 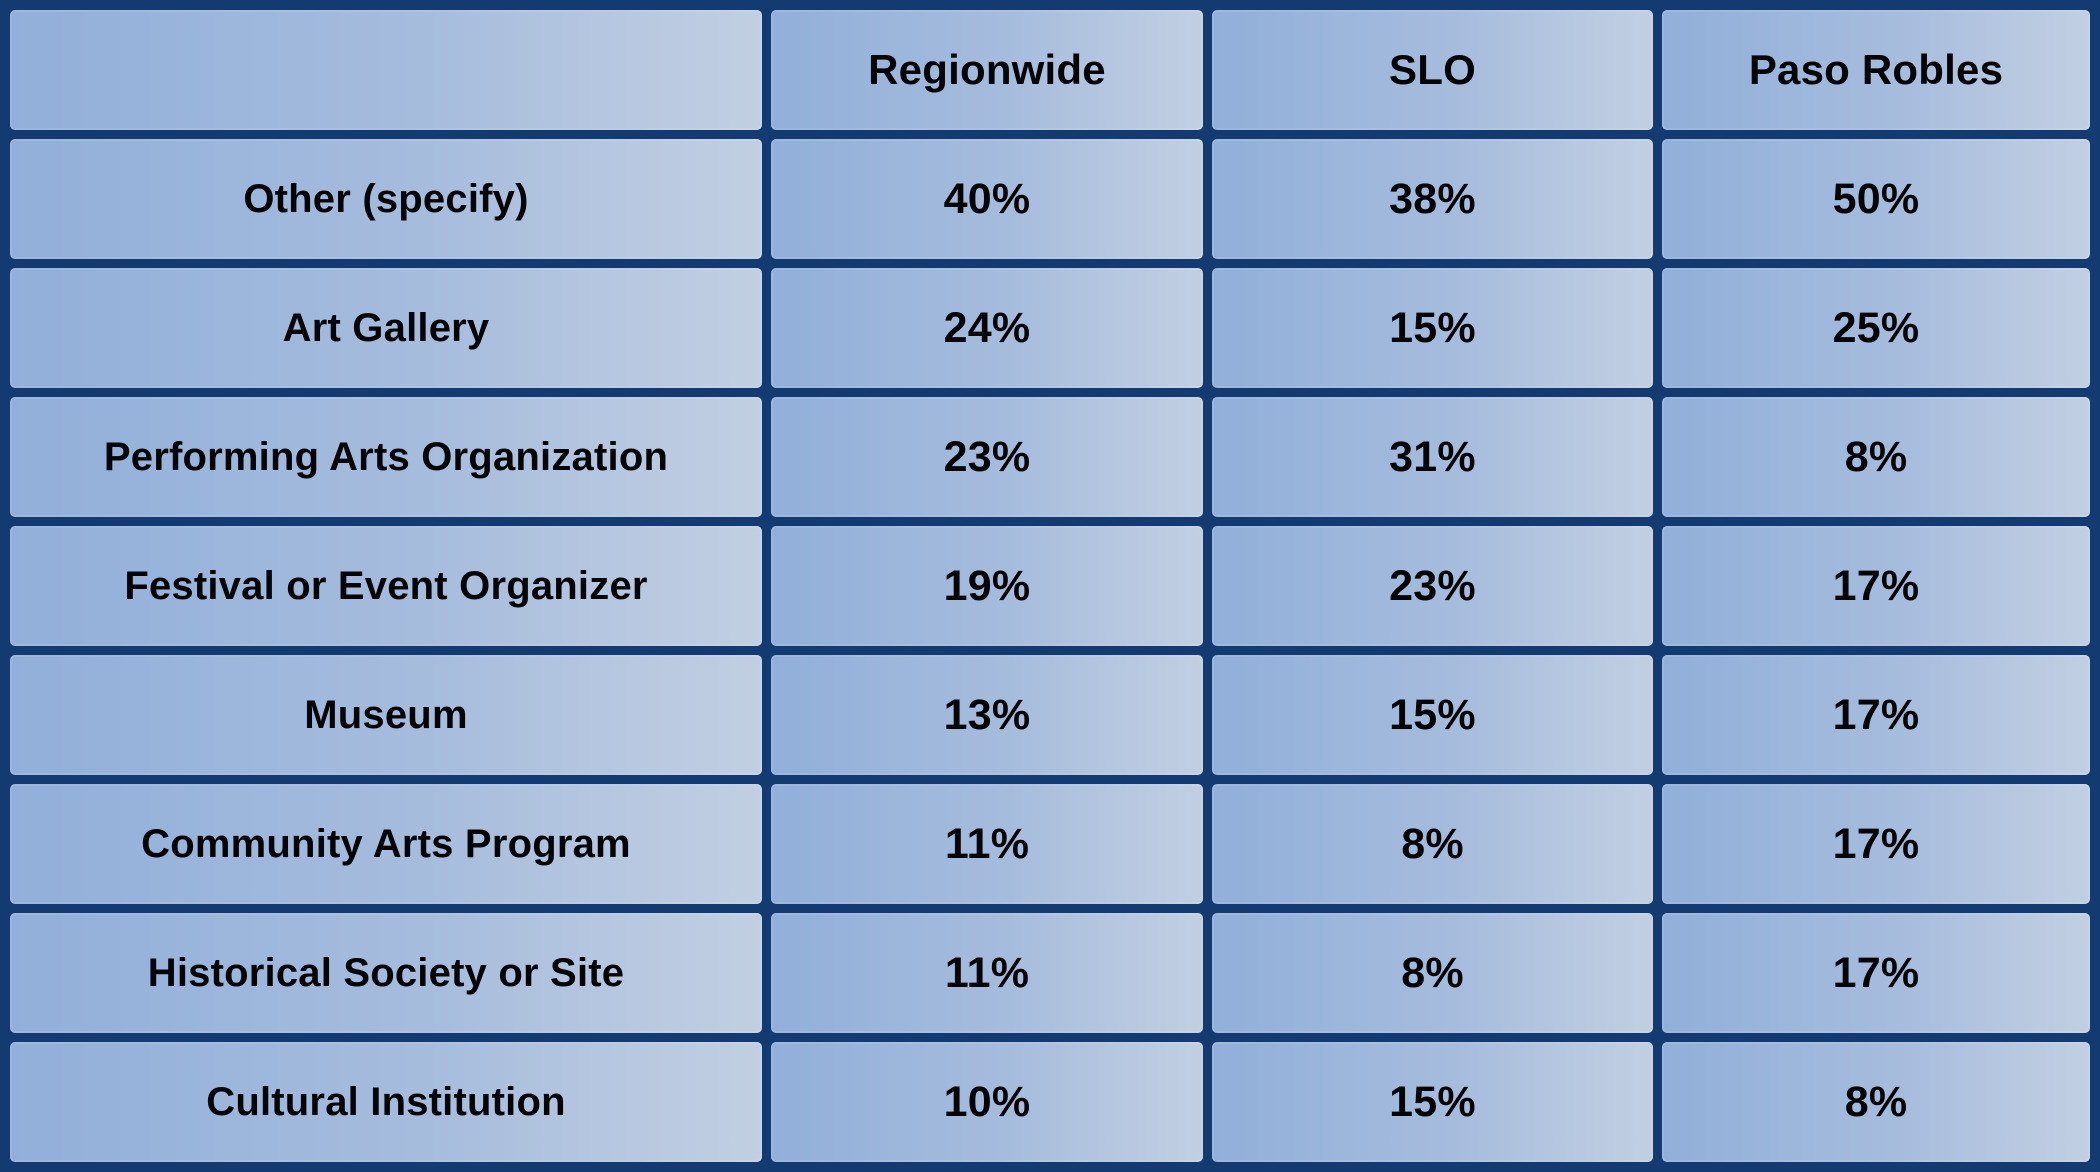 What do you see at coordinates (1432, 70) in the screenshot?
I see `column-header-slo: SLO` at bounding box center [1432, 70].